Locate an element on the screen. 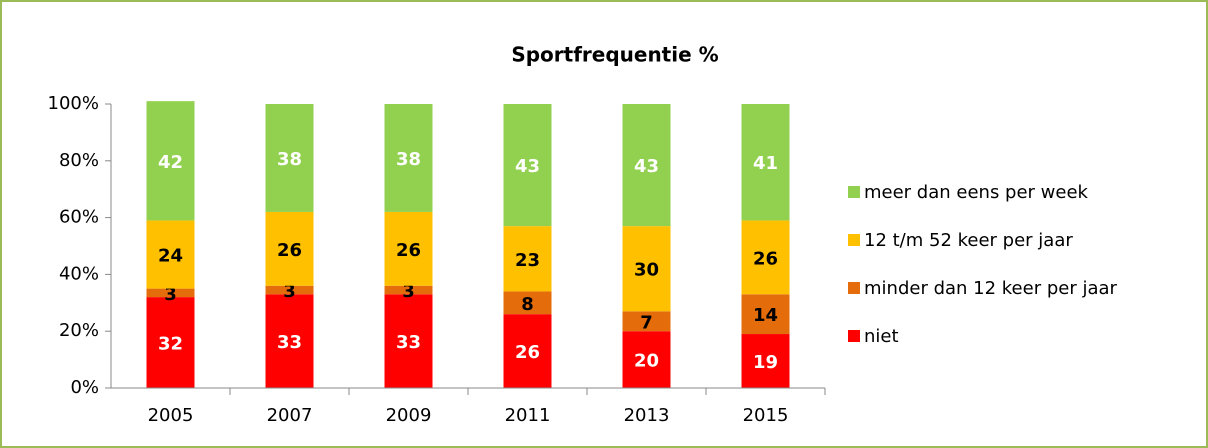 This screenshot has width=1208, height=448. data-label: 42 is located at coordinates (170, 162).